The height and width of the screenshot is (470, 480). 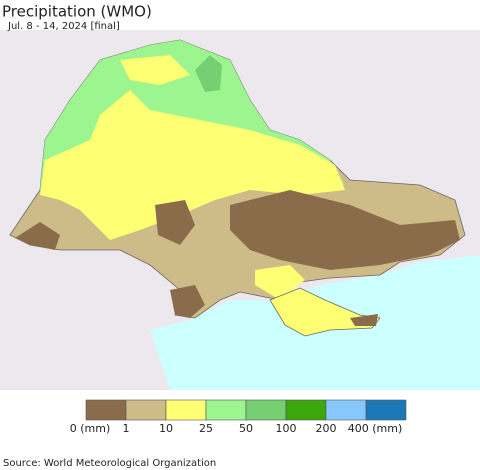 I want to click on subtitle: Jul. 8 - 14, 2024 [final], so click(x=63, y=26).